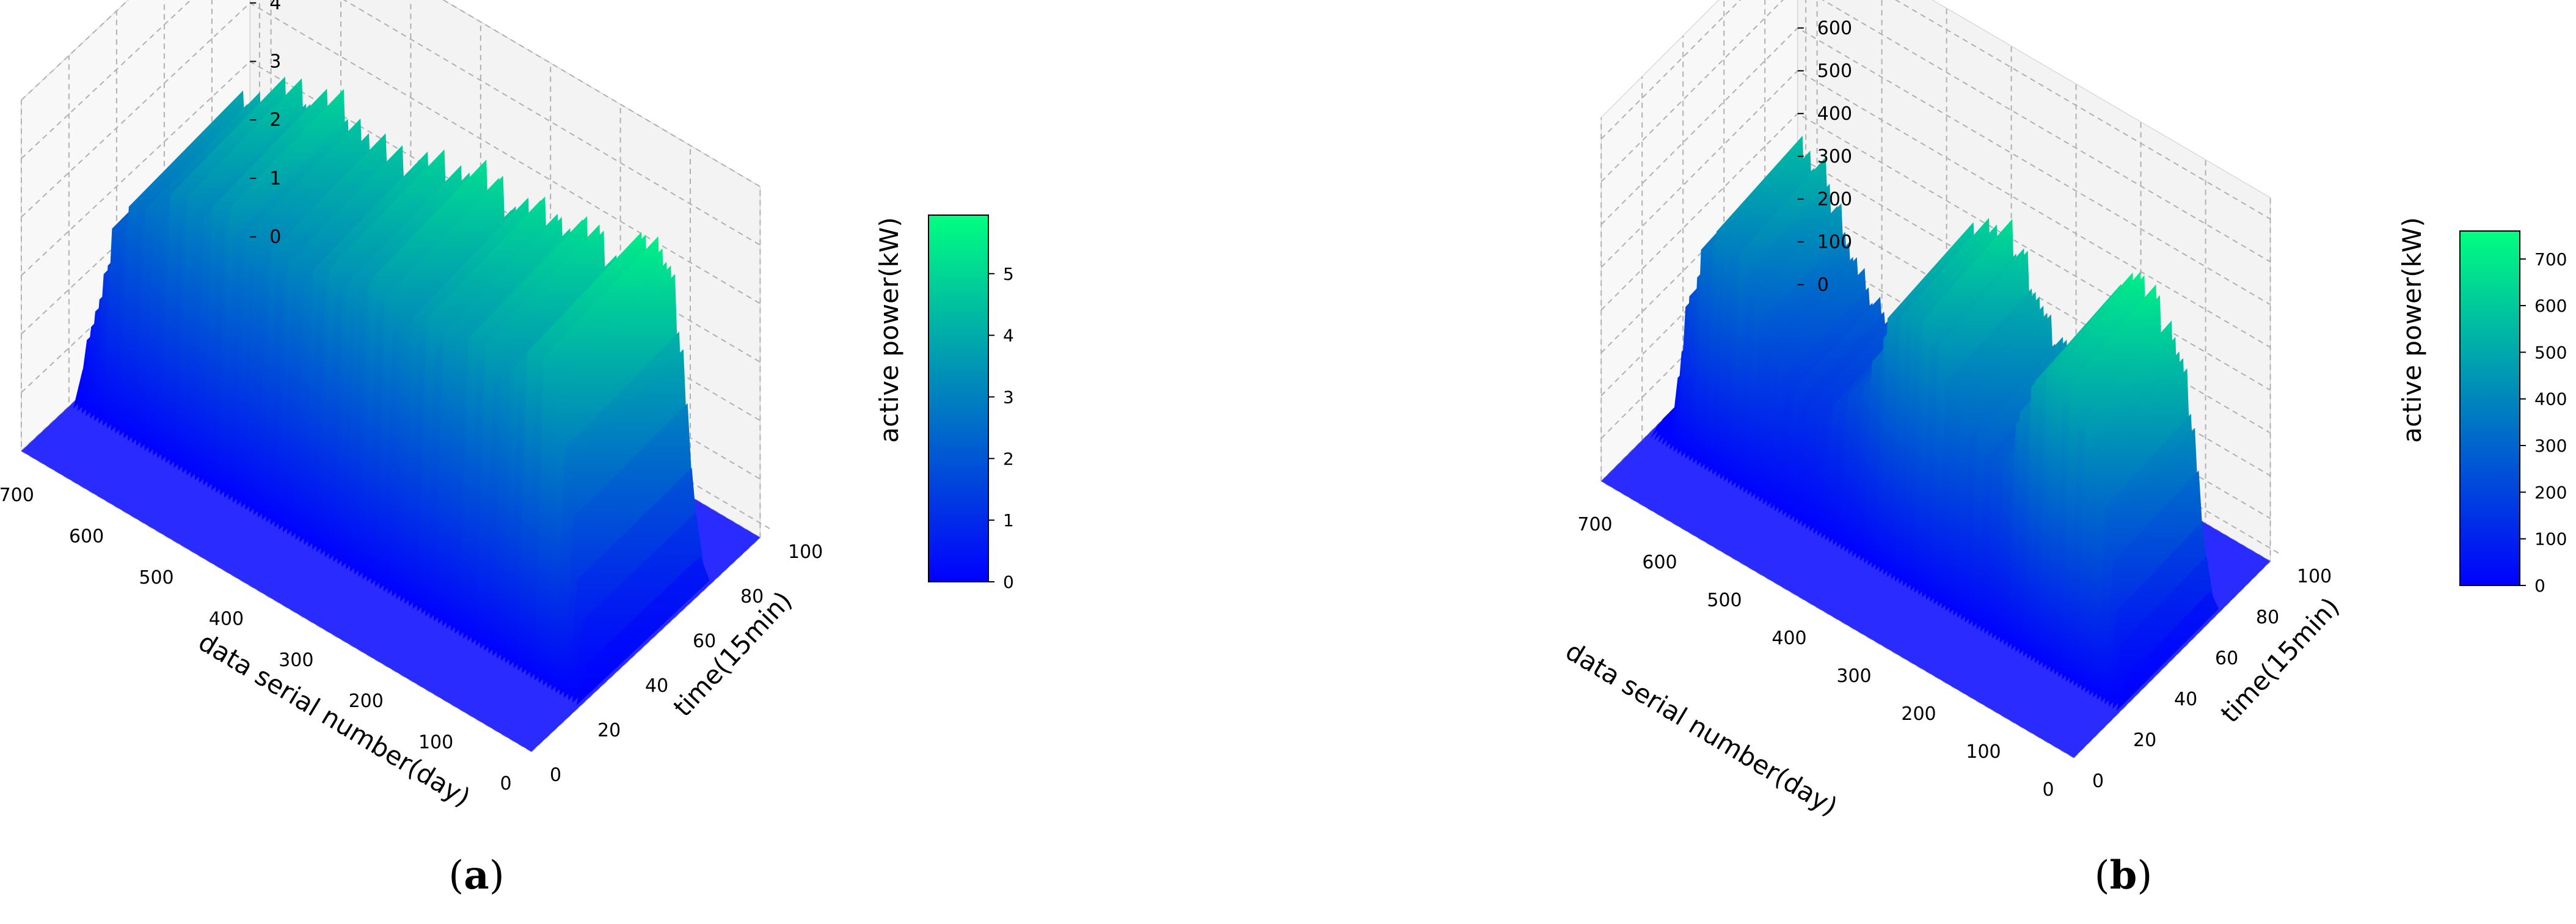 The image size is (2576, 924). I want to click on z-tick-label: 200, so click(1834, 200).